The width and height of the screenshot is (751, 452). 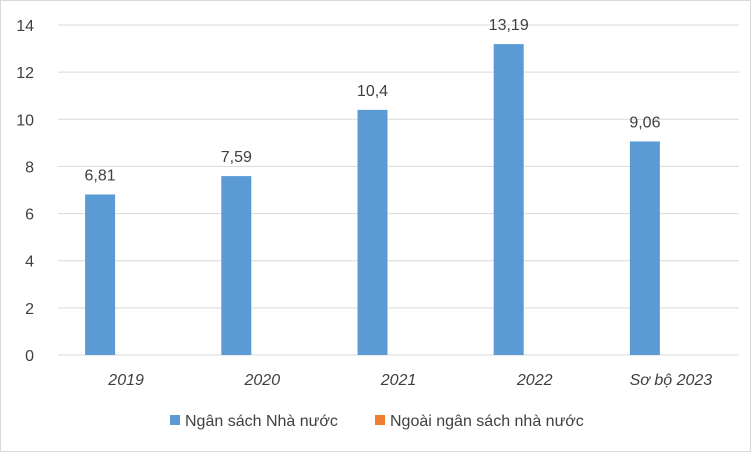 I want to click on bar-2020, so click(x=236, y=265).